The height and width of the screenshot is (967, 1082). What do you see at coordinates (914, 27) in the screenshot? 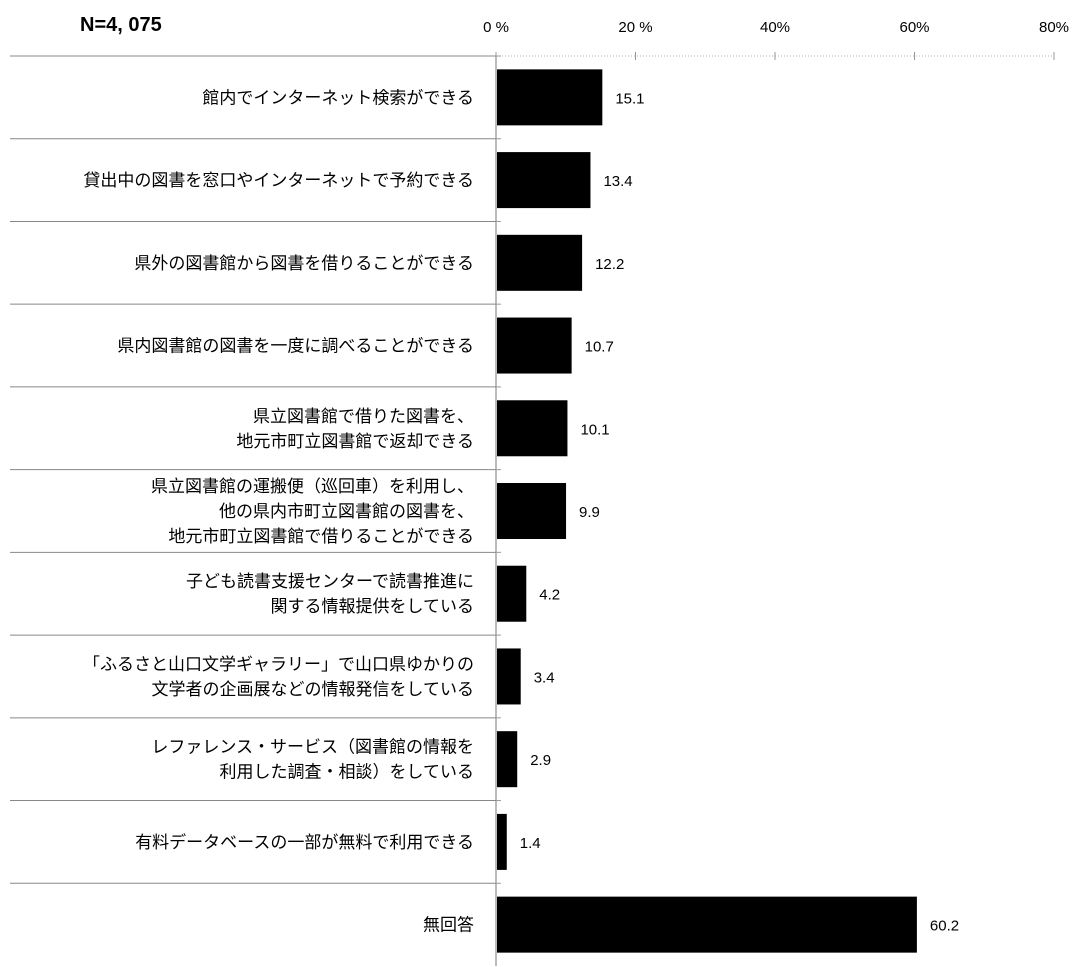
I see `x-tick-label: 60%` at bounding box center [914, 27].